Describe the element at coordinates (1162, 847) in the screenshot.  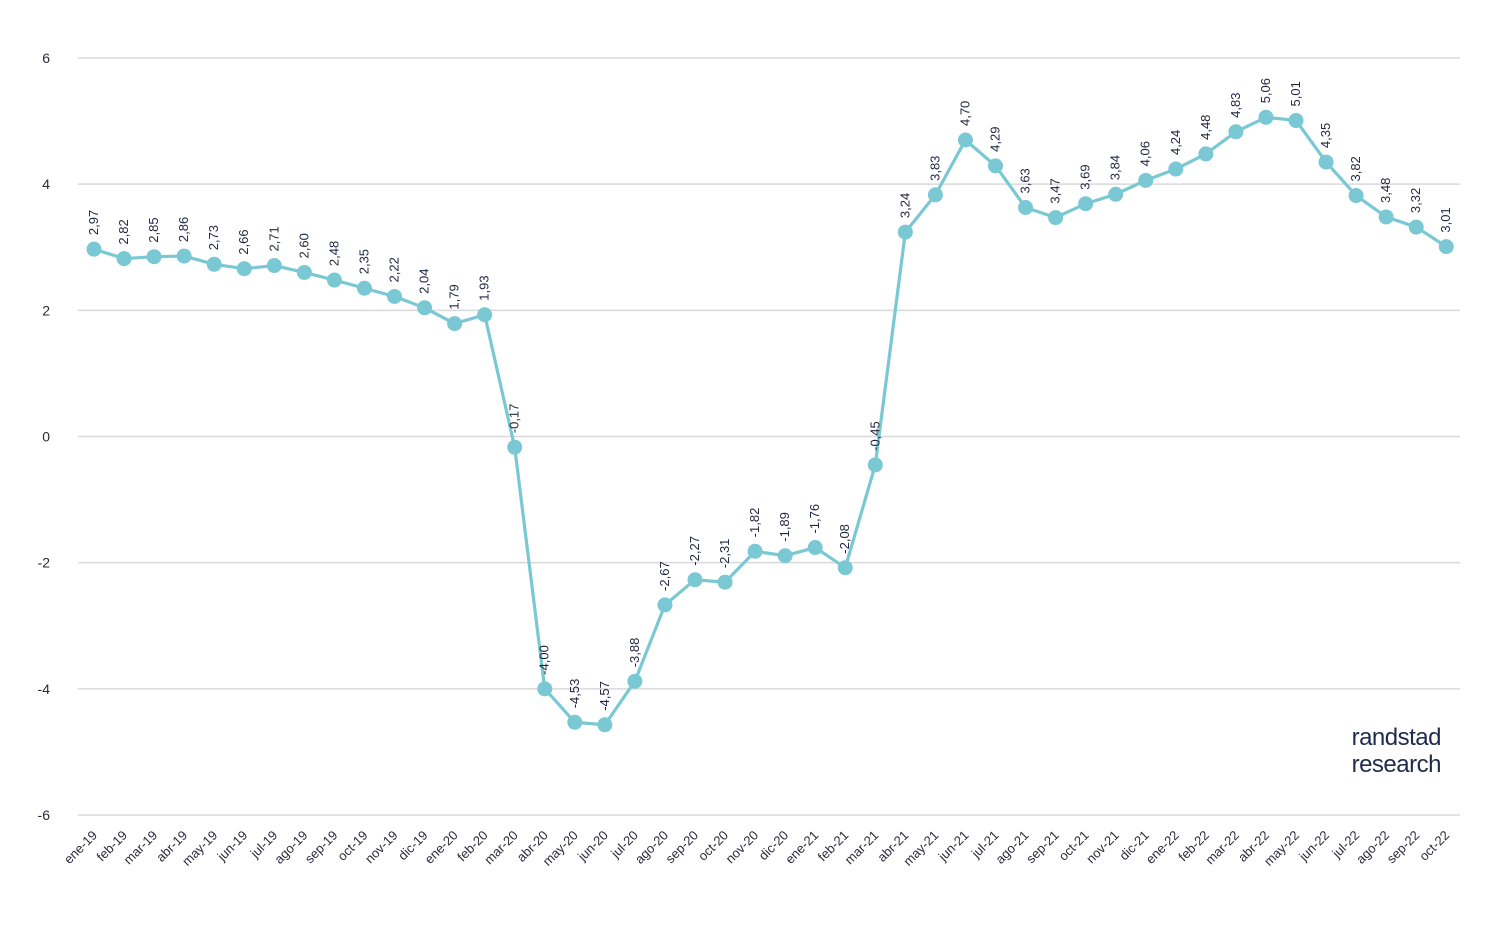
I see `x-tick-label: ene-22` at that location.